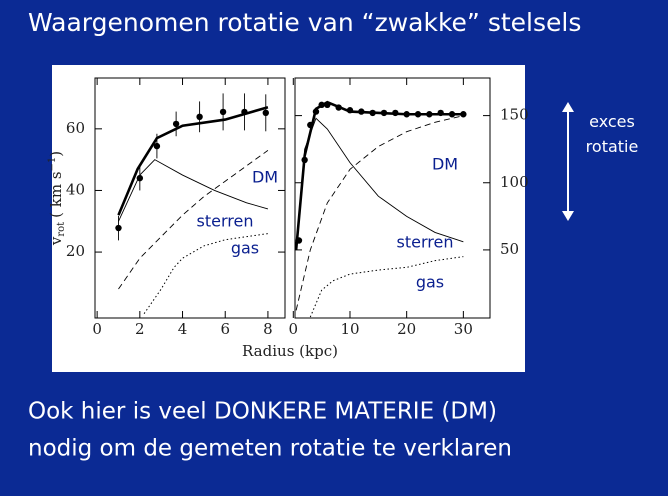  What do you see at coordinates (349, 329) in the screenshot?
I see `x-tick-label: 10` at bounding box center [349, 329].